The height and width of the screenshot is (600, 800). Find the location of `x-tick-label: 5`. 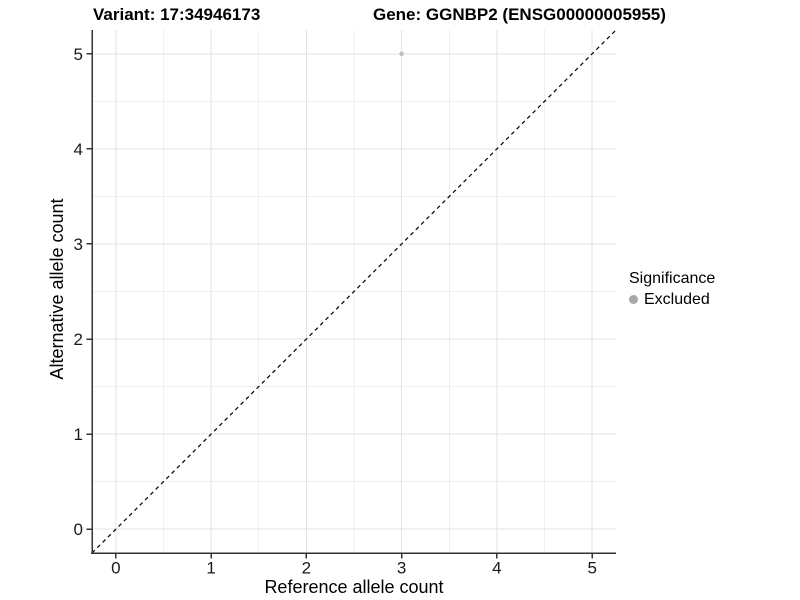

x-tick-label: 5 is located at coordinates (591, 568).